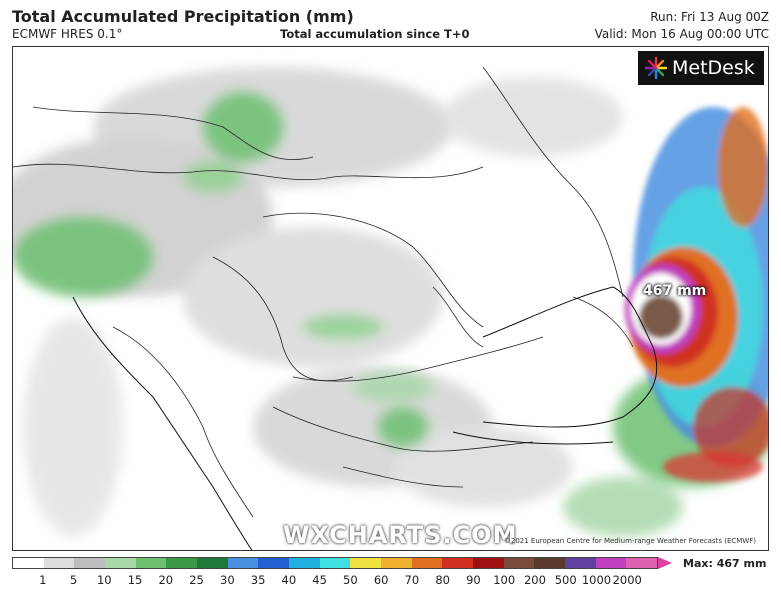  I want to click on tick-label: 100, so click(504, 580).